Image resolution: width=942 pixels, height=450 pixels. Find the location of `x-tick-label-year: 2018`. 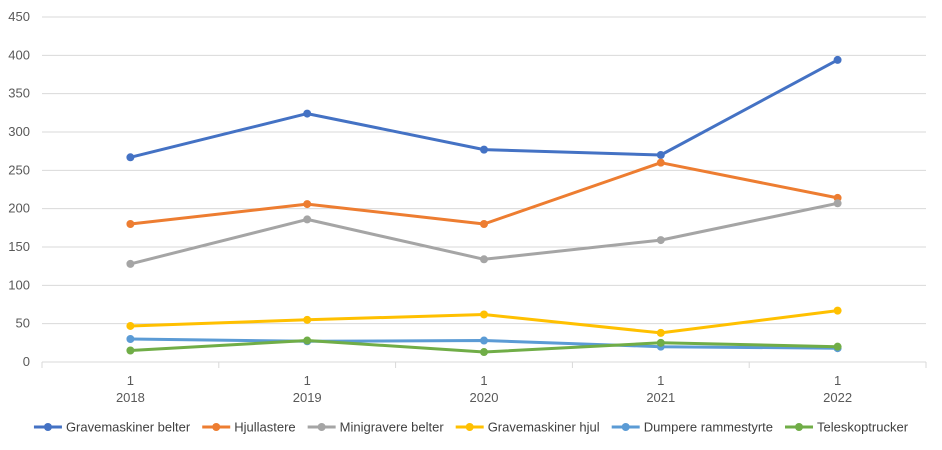

x-tick-label-year: 2018 is located at coordinates (130, 397).